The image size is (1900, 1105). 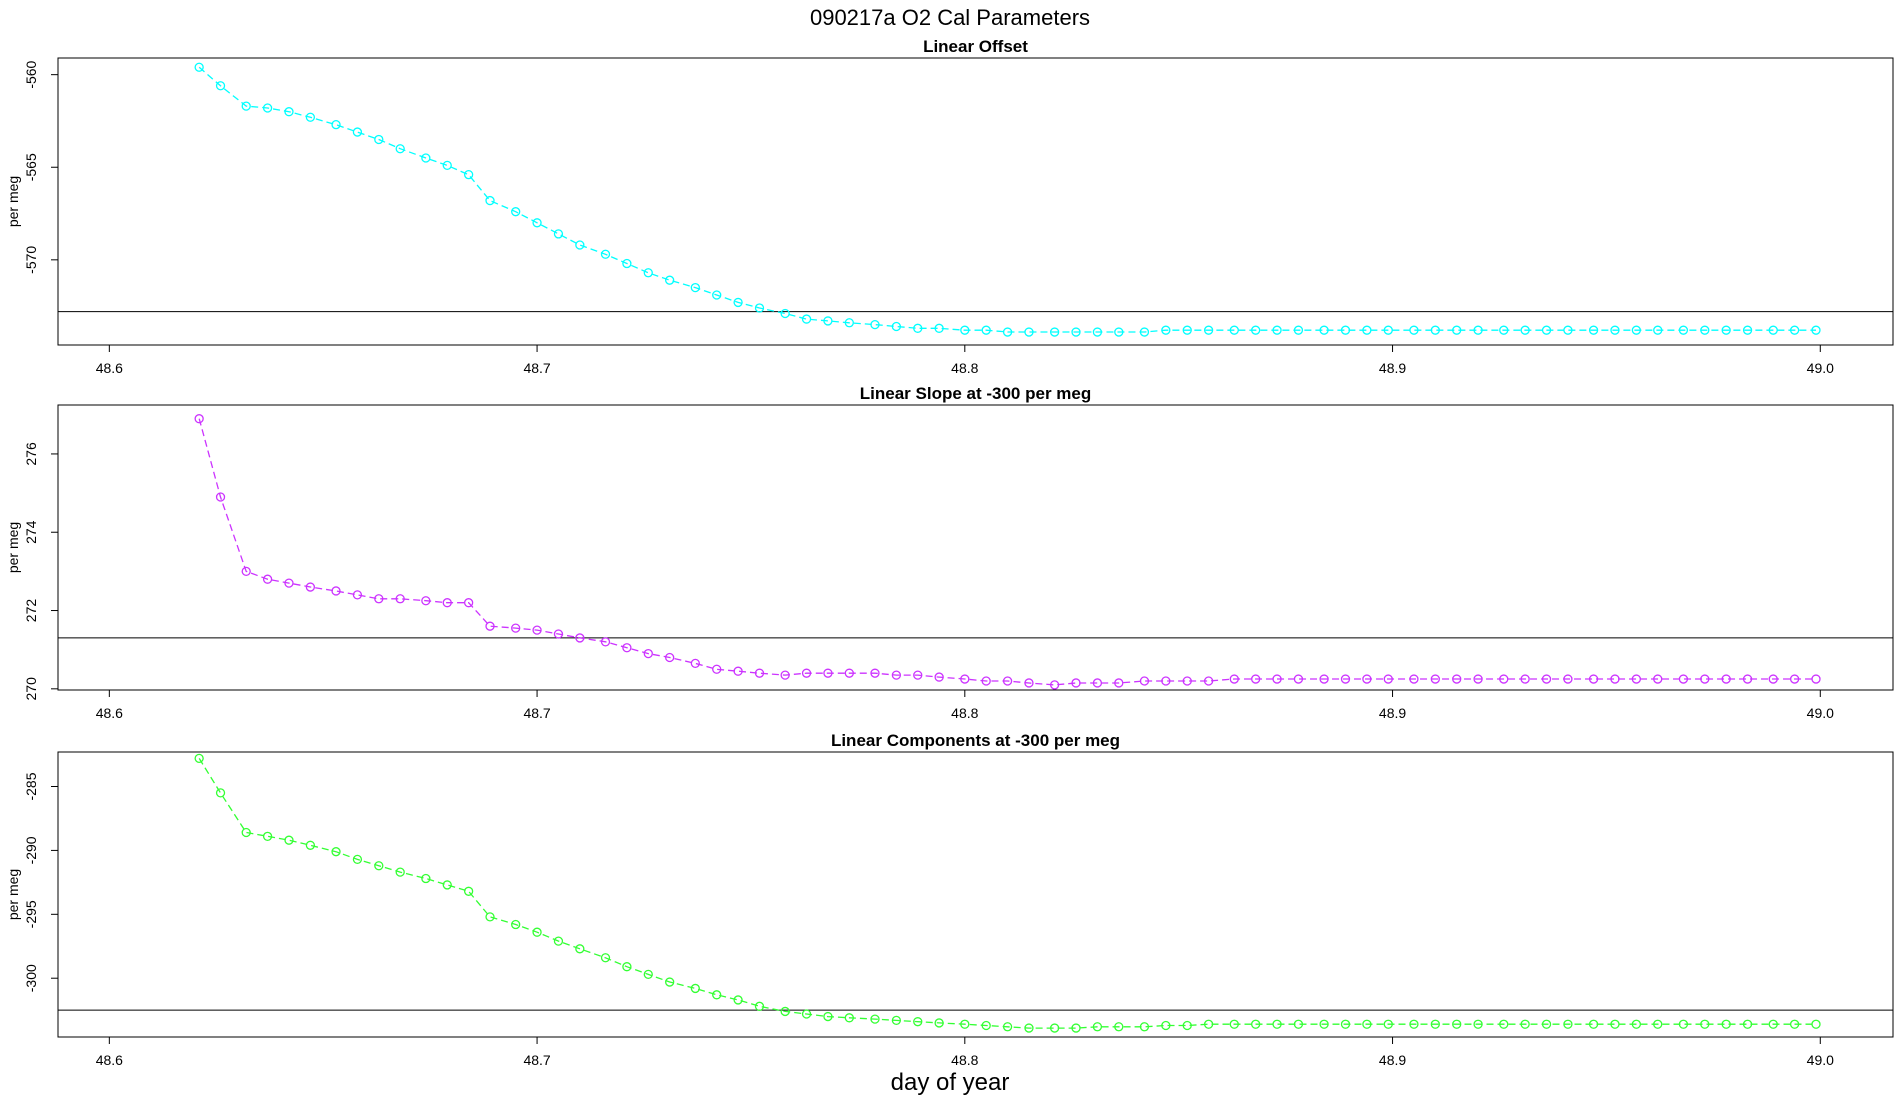 I want to click on panel-title: Linear Slope at -300 per meg, so click(x=975, y=393).